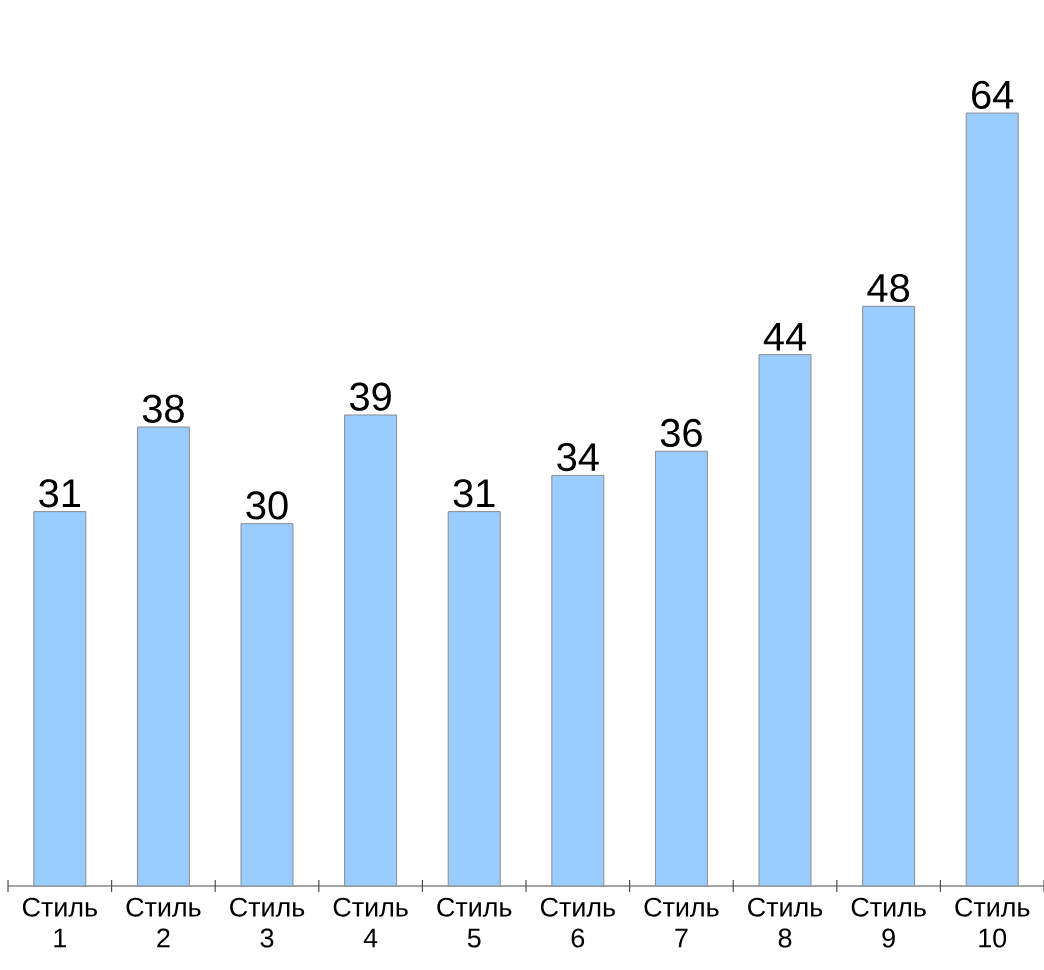  What do you see at coordinates (784, 337) in the screenshot?
I see `data-label: 44` at bounding box center [784, 337].